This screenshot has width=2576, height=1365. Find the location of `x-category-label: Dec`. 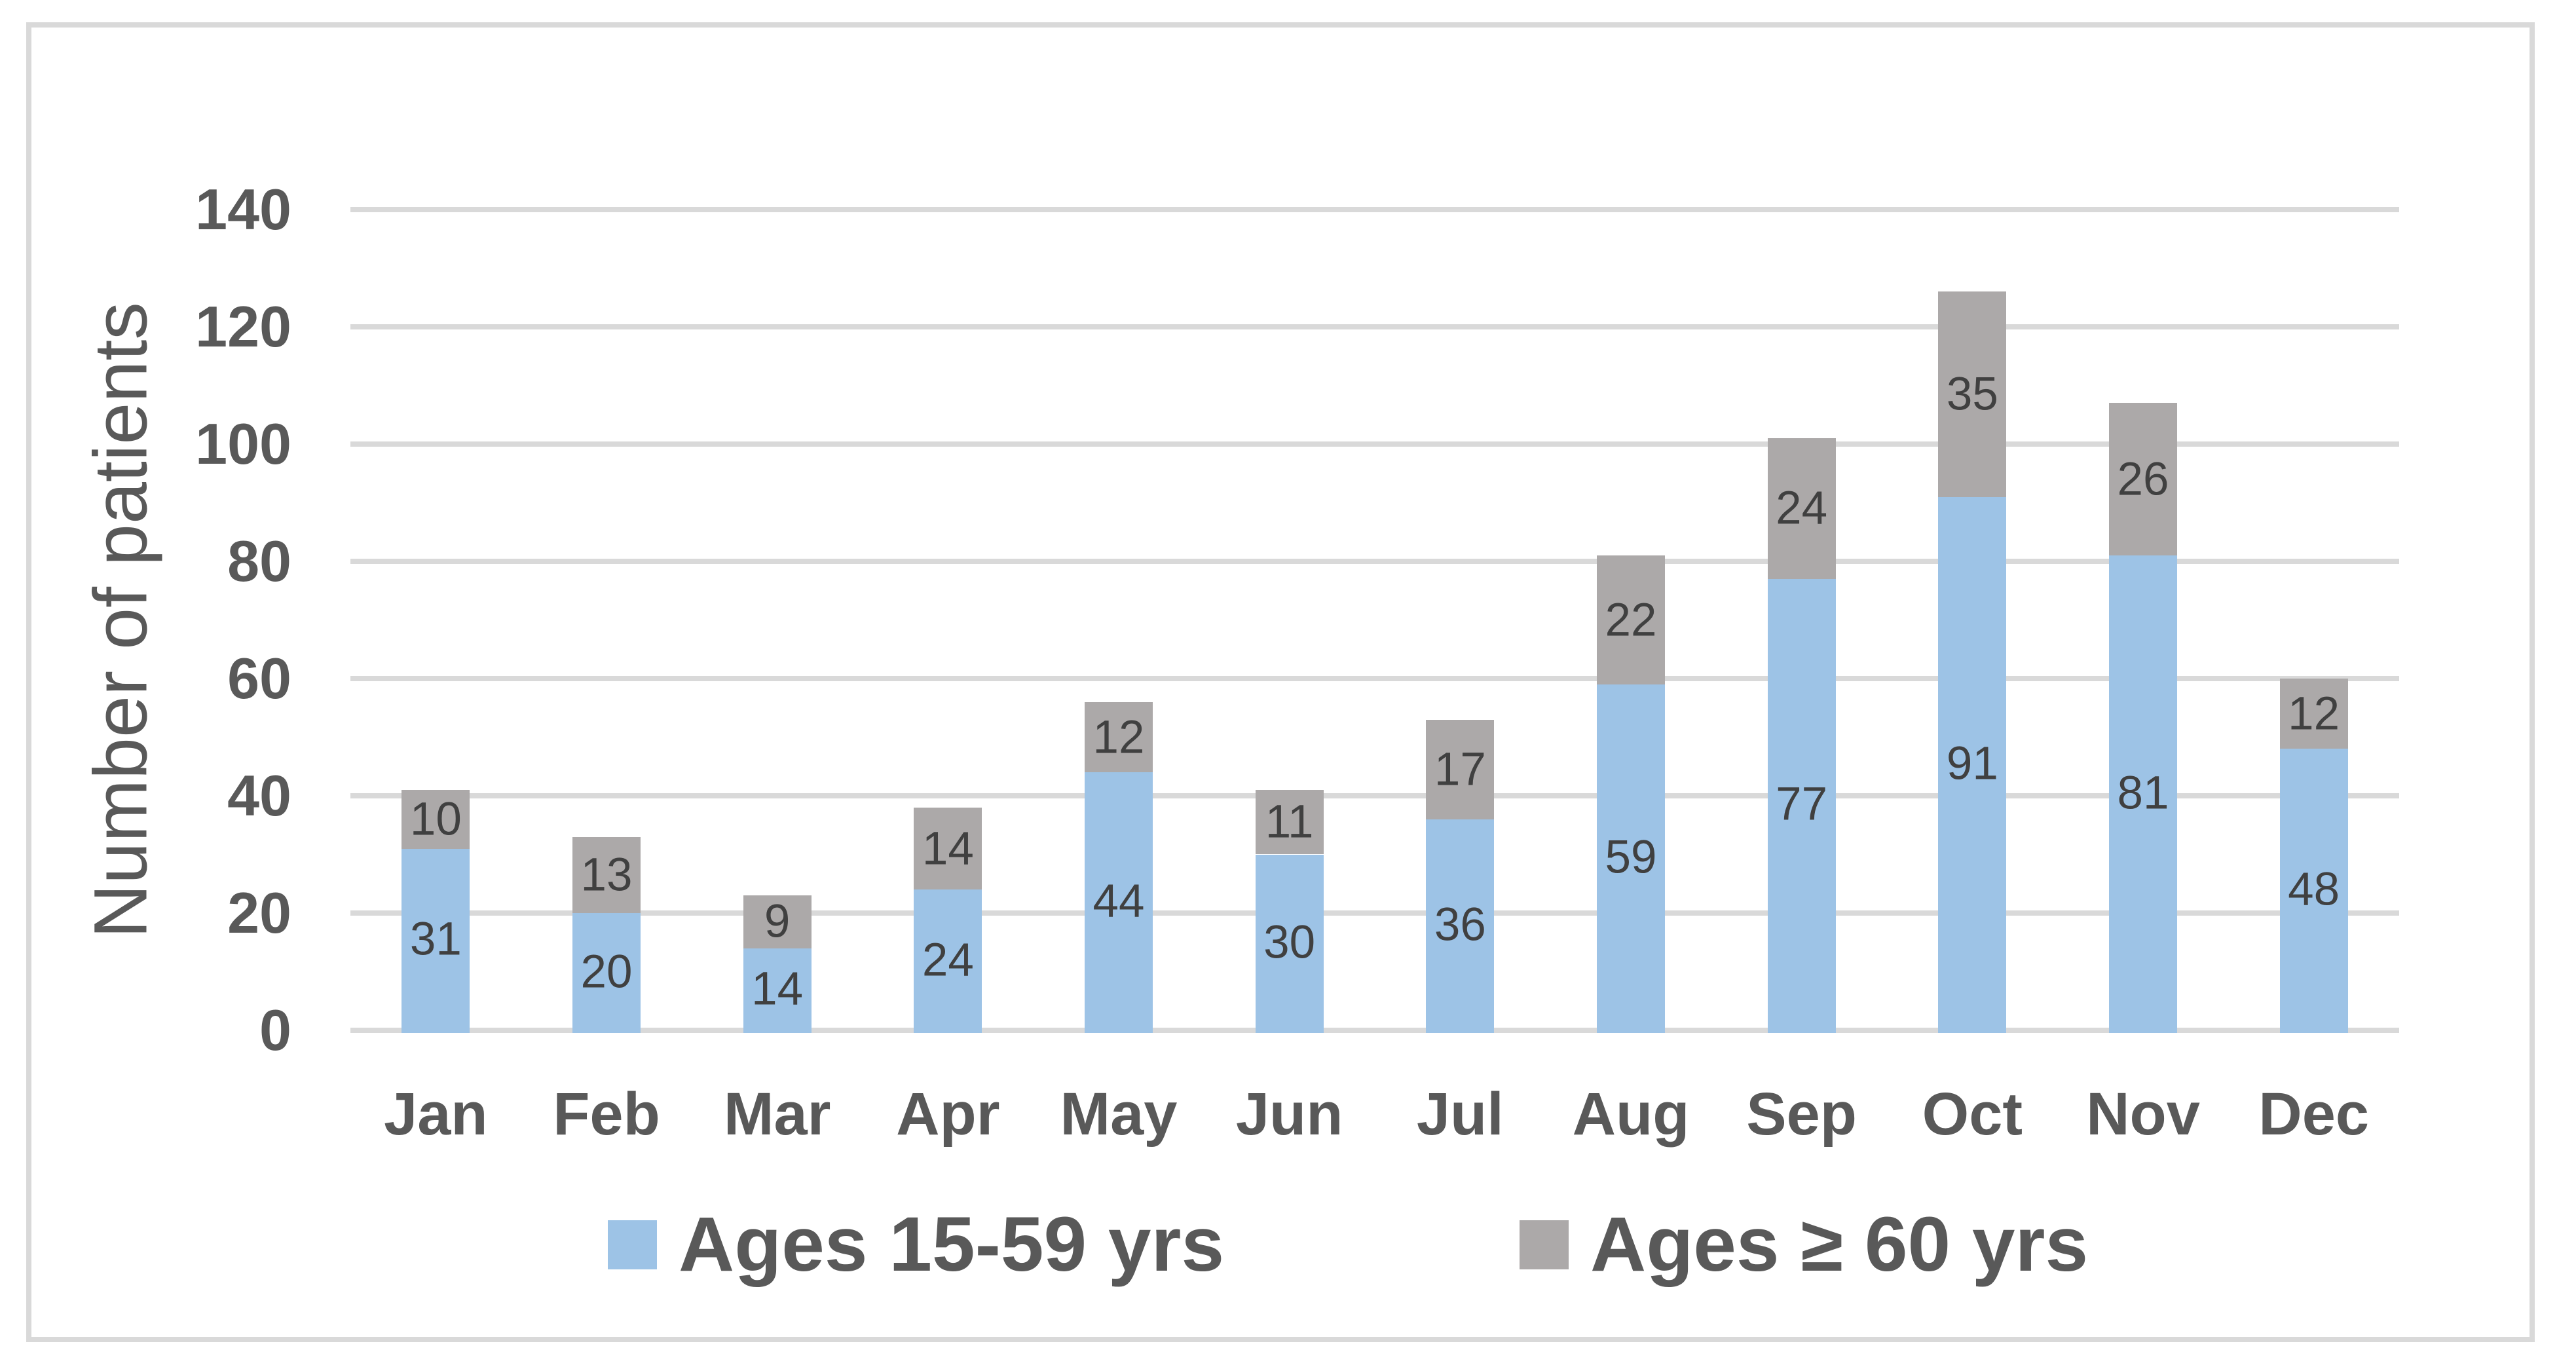

x-category-label: Dec is located at coordinates (2314, 1114).